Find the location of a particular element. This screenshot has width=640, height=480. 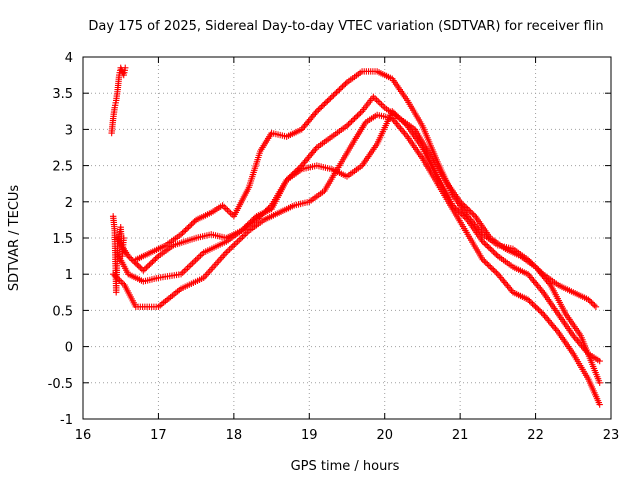

x-tick-label: 23 is located at coordinates (611, 435).